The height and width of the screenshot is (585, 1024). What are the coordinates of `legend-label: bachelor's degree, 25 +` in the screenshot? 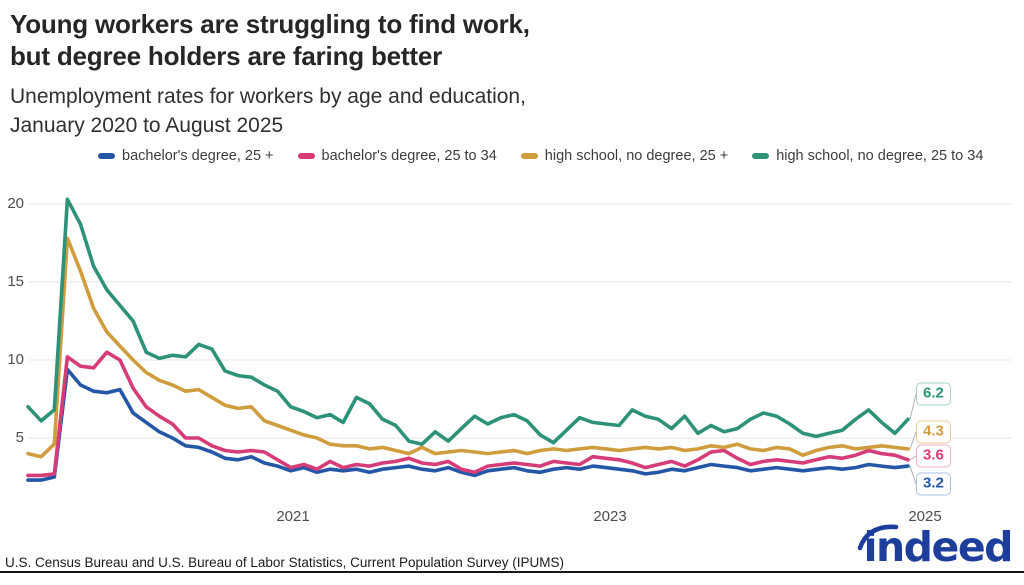 It's located at (198, 156).